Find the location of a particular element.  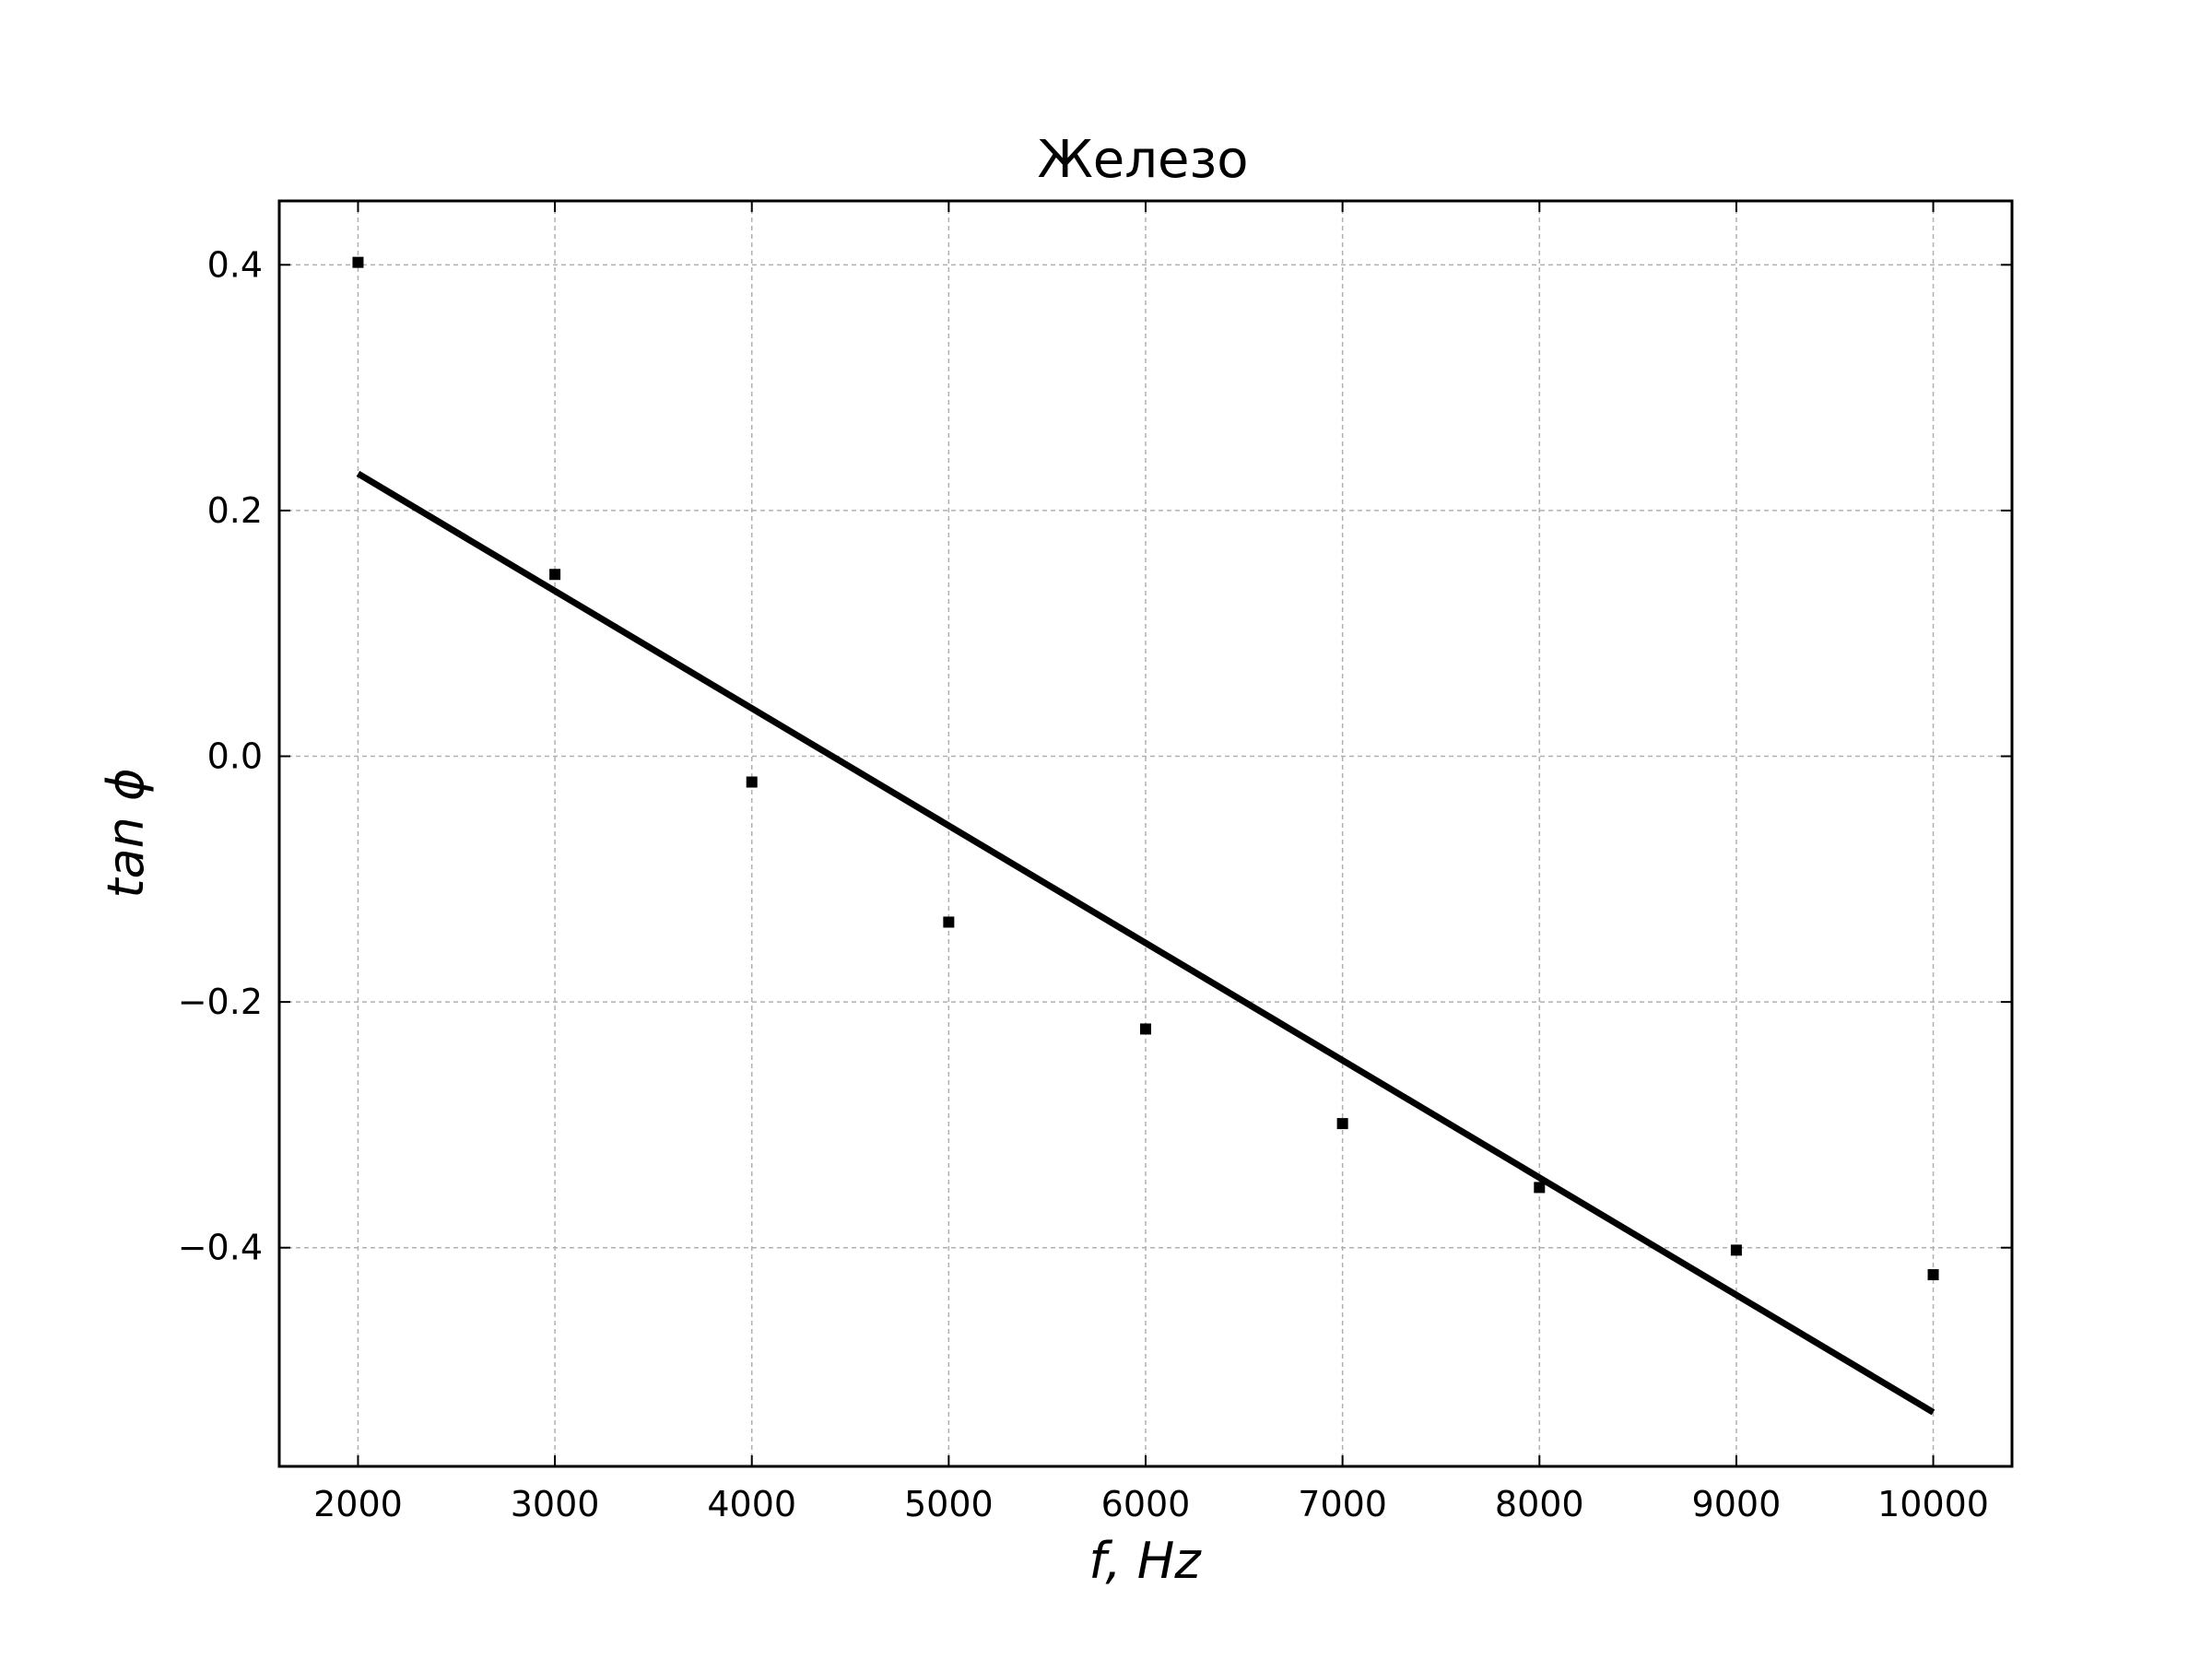

x-tick-label: 6000 is located at coordinates (1146, 1504).